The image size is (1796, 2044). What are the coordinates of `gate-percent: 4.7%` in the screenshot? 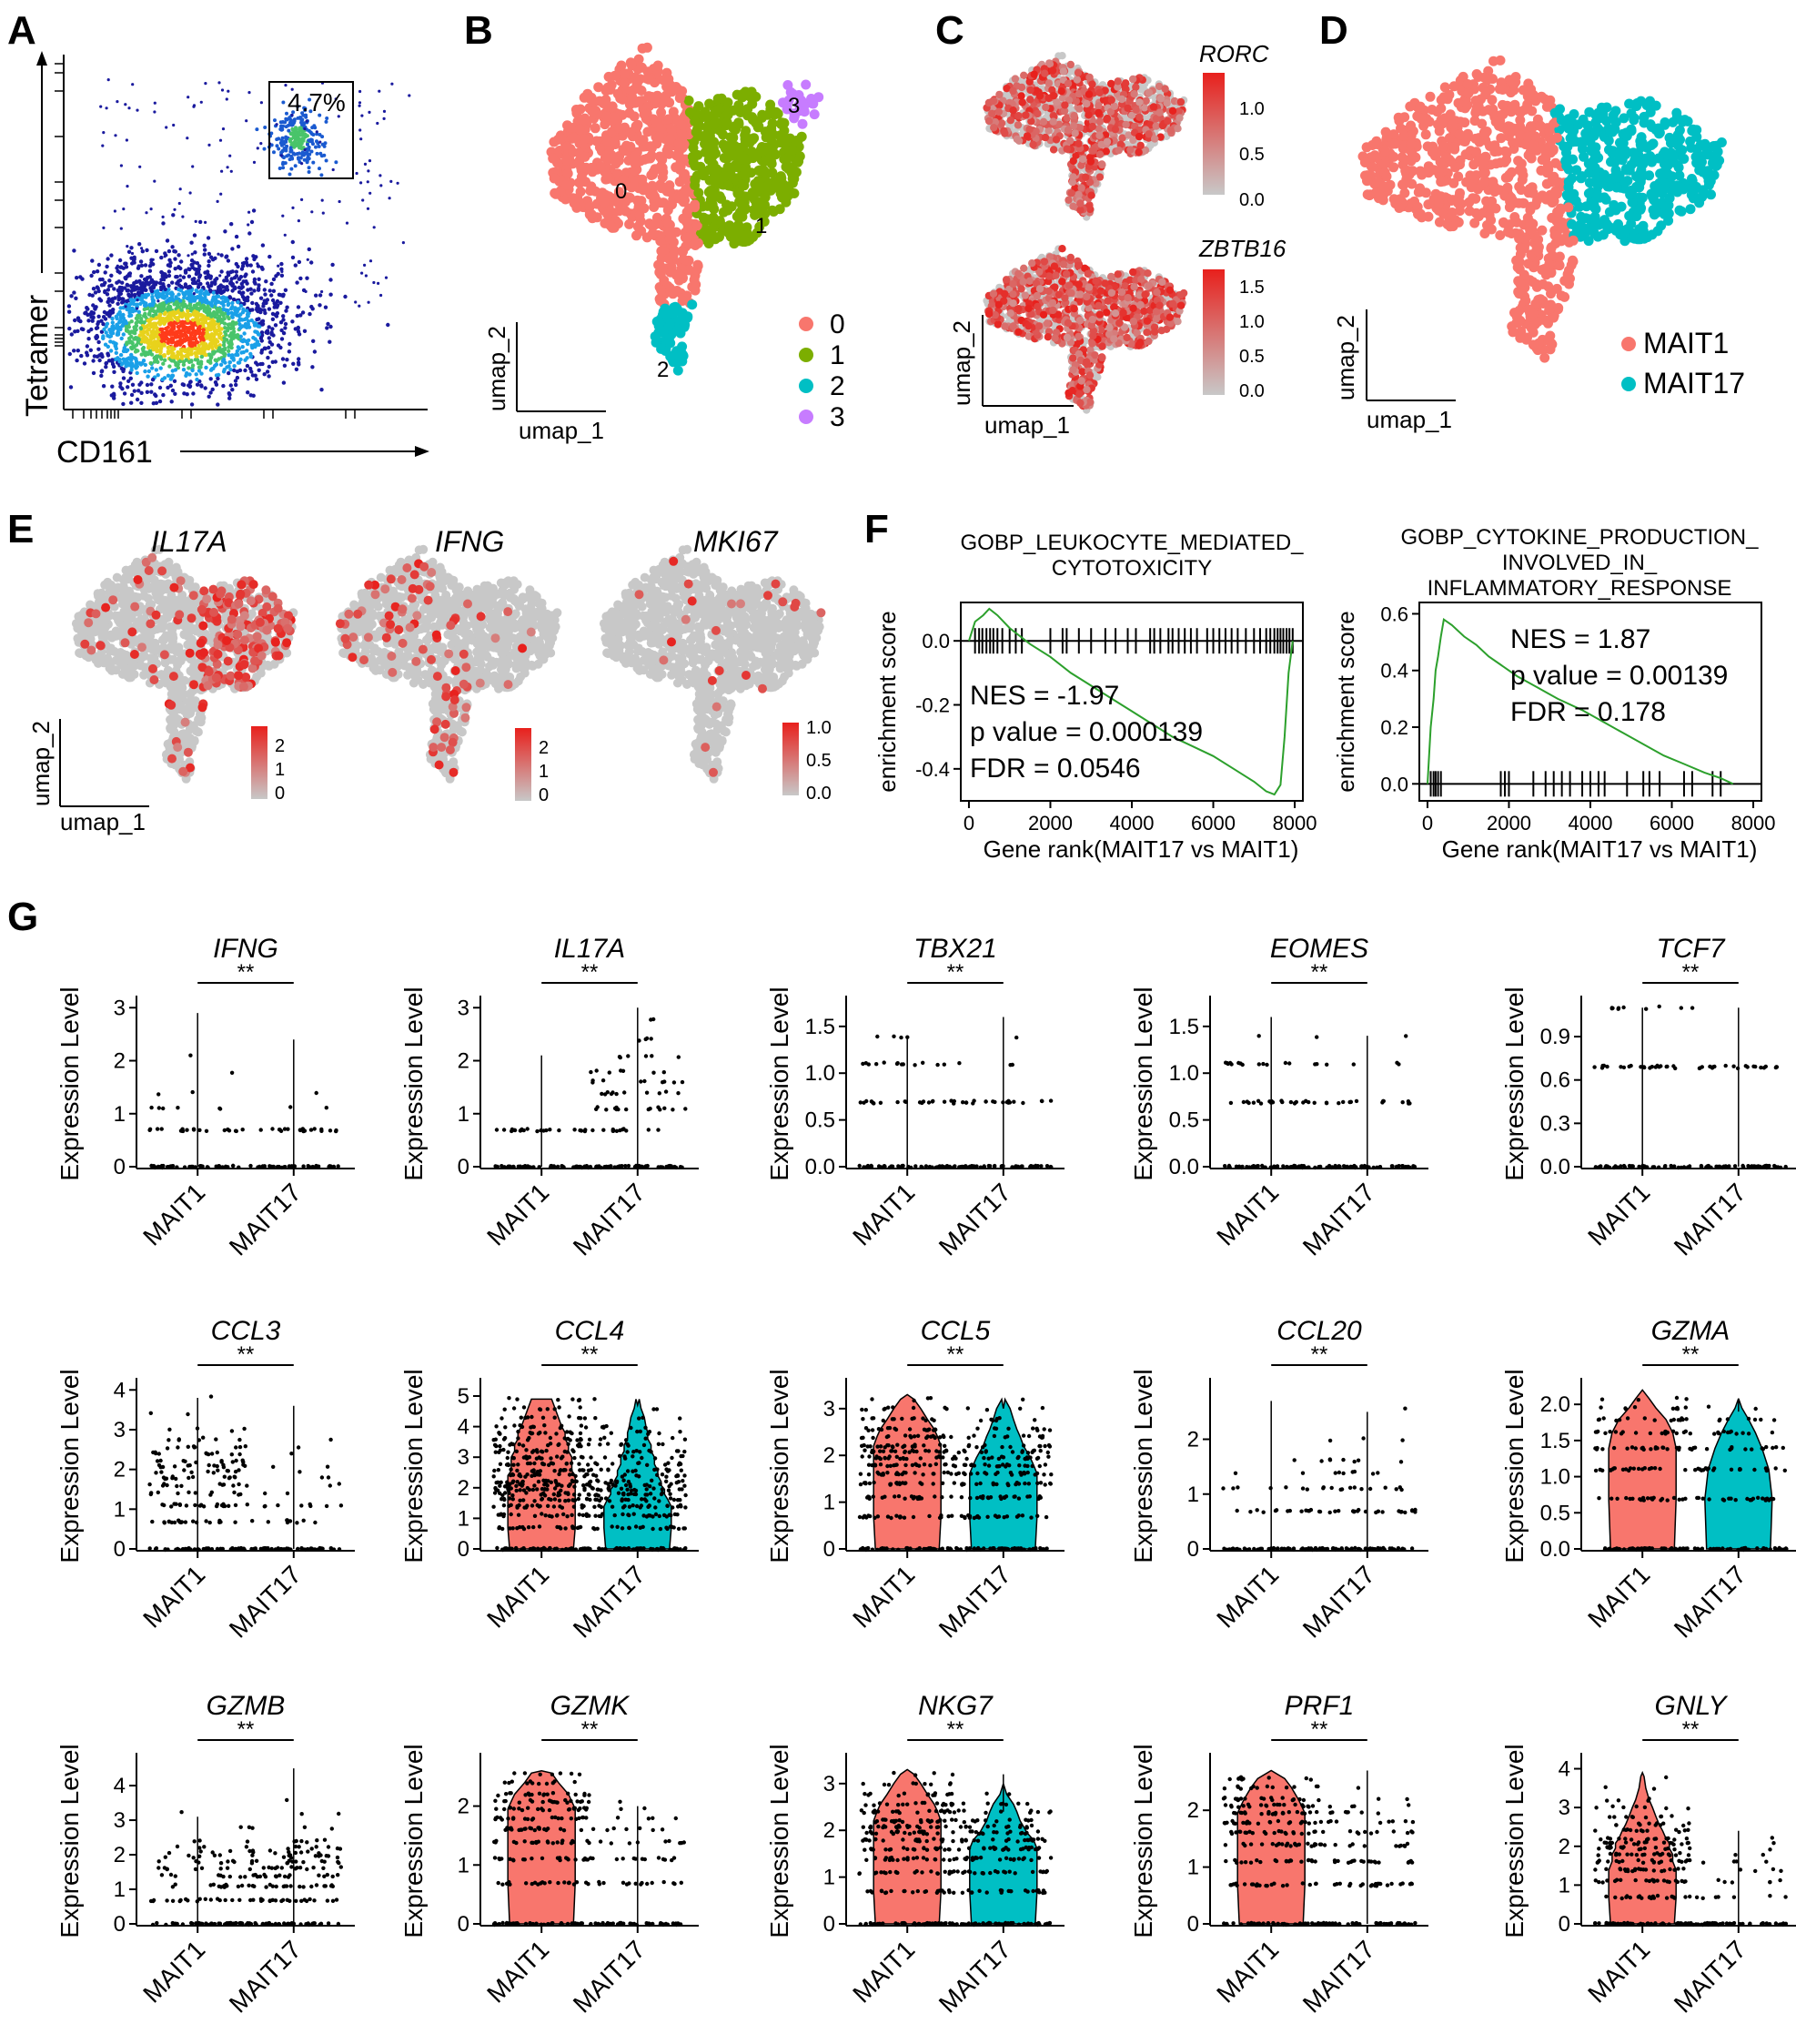 It's located at (317, 102).